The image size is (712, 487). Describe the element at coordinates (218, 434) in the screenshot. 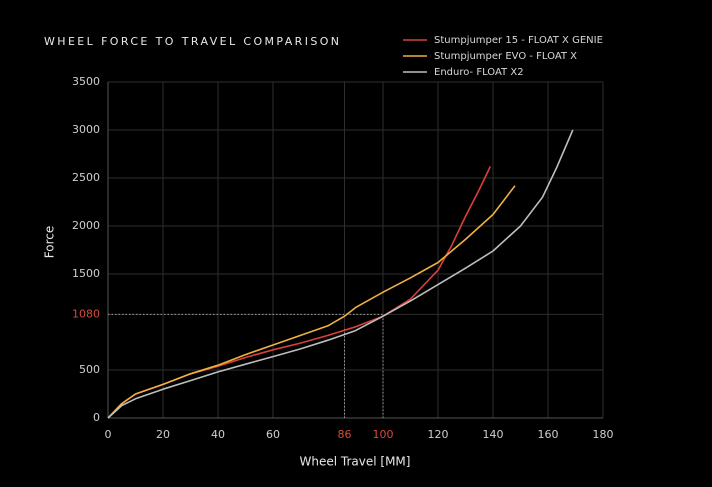

I see `x-tick-label: 40` at that location.